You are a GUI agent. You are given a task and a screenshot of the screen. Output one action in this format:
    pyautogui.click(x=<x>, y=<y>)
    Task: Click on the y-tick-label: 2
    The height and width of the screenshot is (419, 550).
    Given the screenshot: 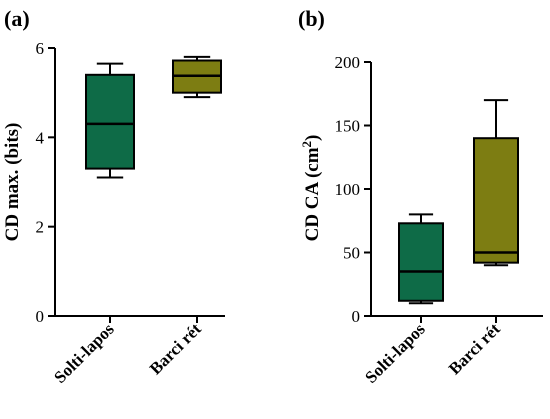 What is the action you would take?
    pyautogui.click(x=40, y=227)
    